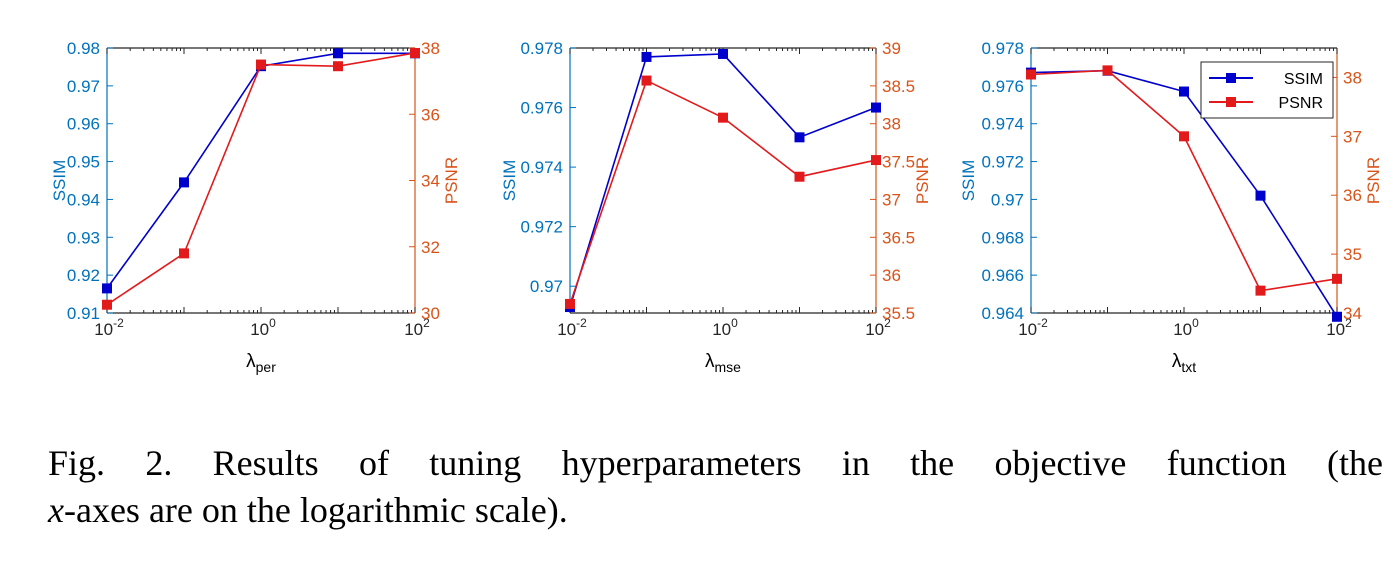 The height and width of the screenshot is (573, 1398). I want to click on caption-word: of, so click(374, 463).